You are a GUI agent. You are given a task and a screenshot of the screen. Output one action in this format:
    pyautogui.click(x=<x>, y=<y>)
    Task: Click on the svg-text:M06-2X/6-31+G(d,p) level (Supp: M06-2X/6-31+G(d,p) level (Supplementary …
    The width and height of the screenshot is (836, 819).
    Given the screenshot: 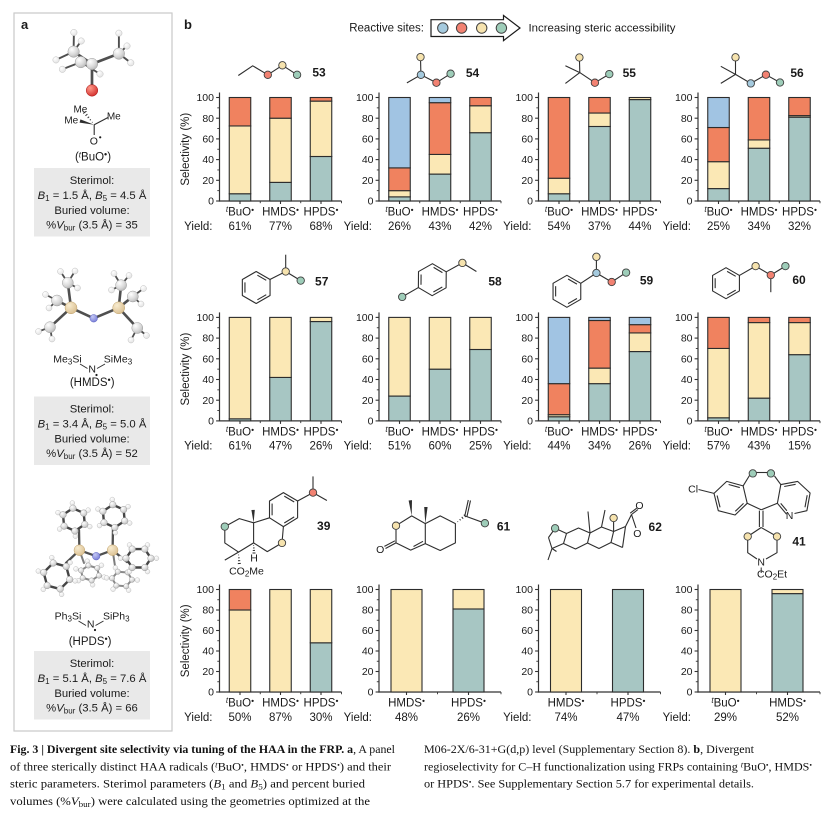 What is the action you would take?
    pyautogui.click(x=589, y=750)
    